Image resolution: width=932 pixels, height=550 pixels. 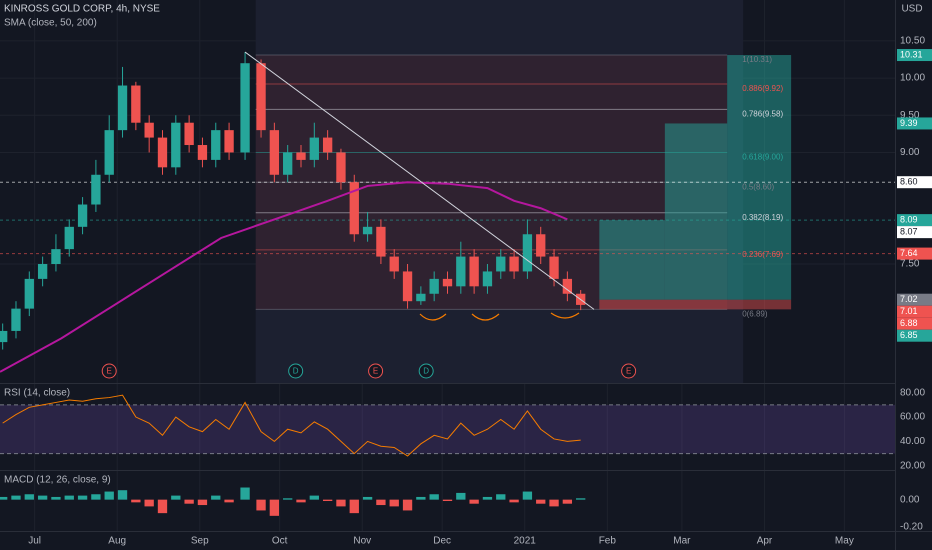 I want to click on rsi-pane, so click(x=447, y=425).